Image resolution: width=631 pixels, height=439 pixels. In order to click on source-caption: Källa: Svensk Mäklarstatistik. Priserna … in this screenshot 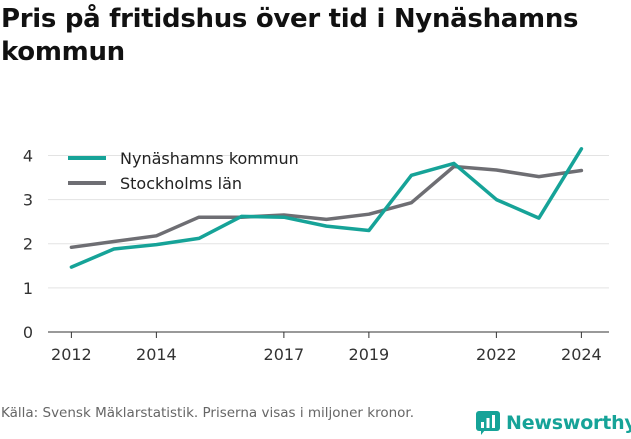, I will do `click(208, 413)`.